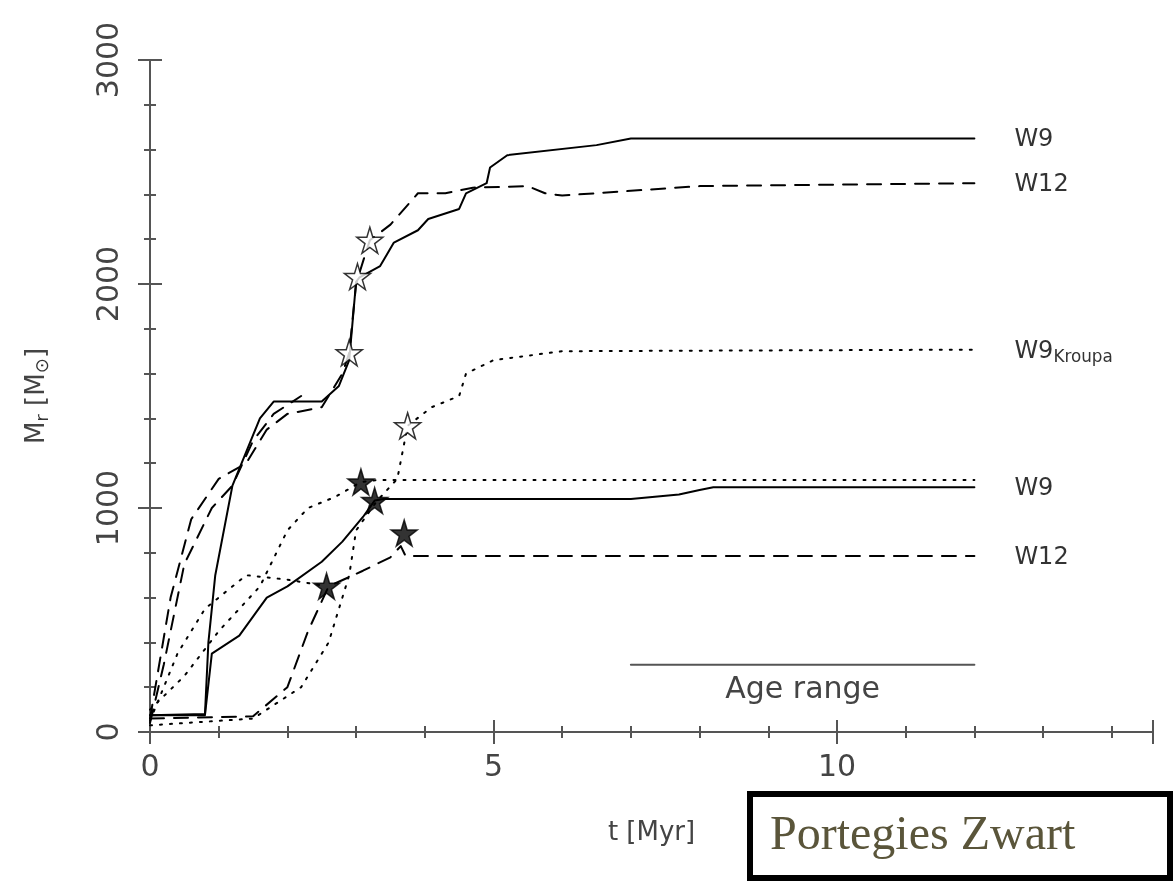  I want to click on annotation: Age range, so click(803, 688).